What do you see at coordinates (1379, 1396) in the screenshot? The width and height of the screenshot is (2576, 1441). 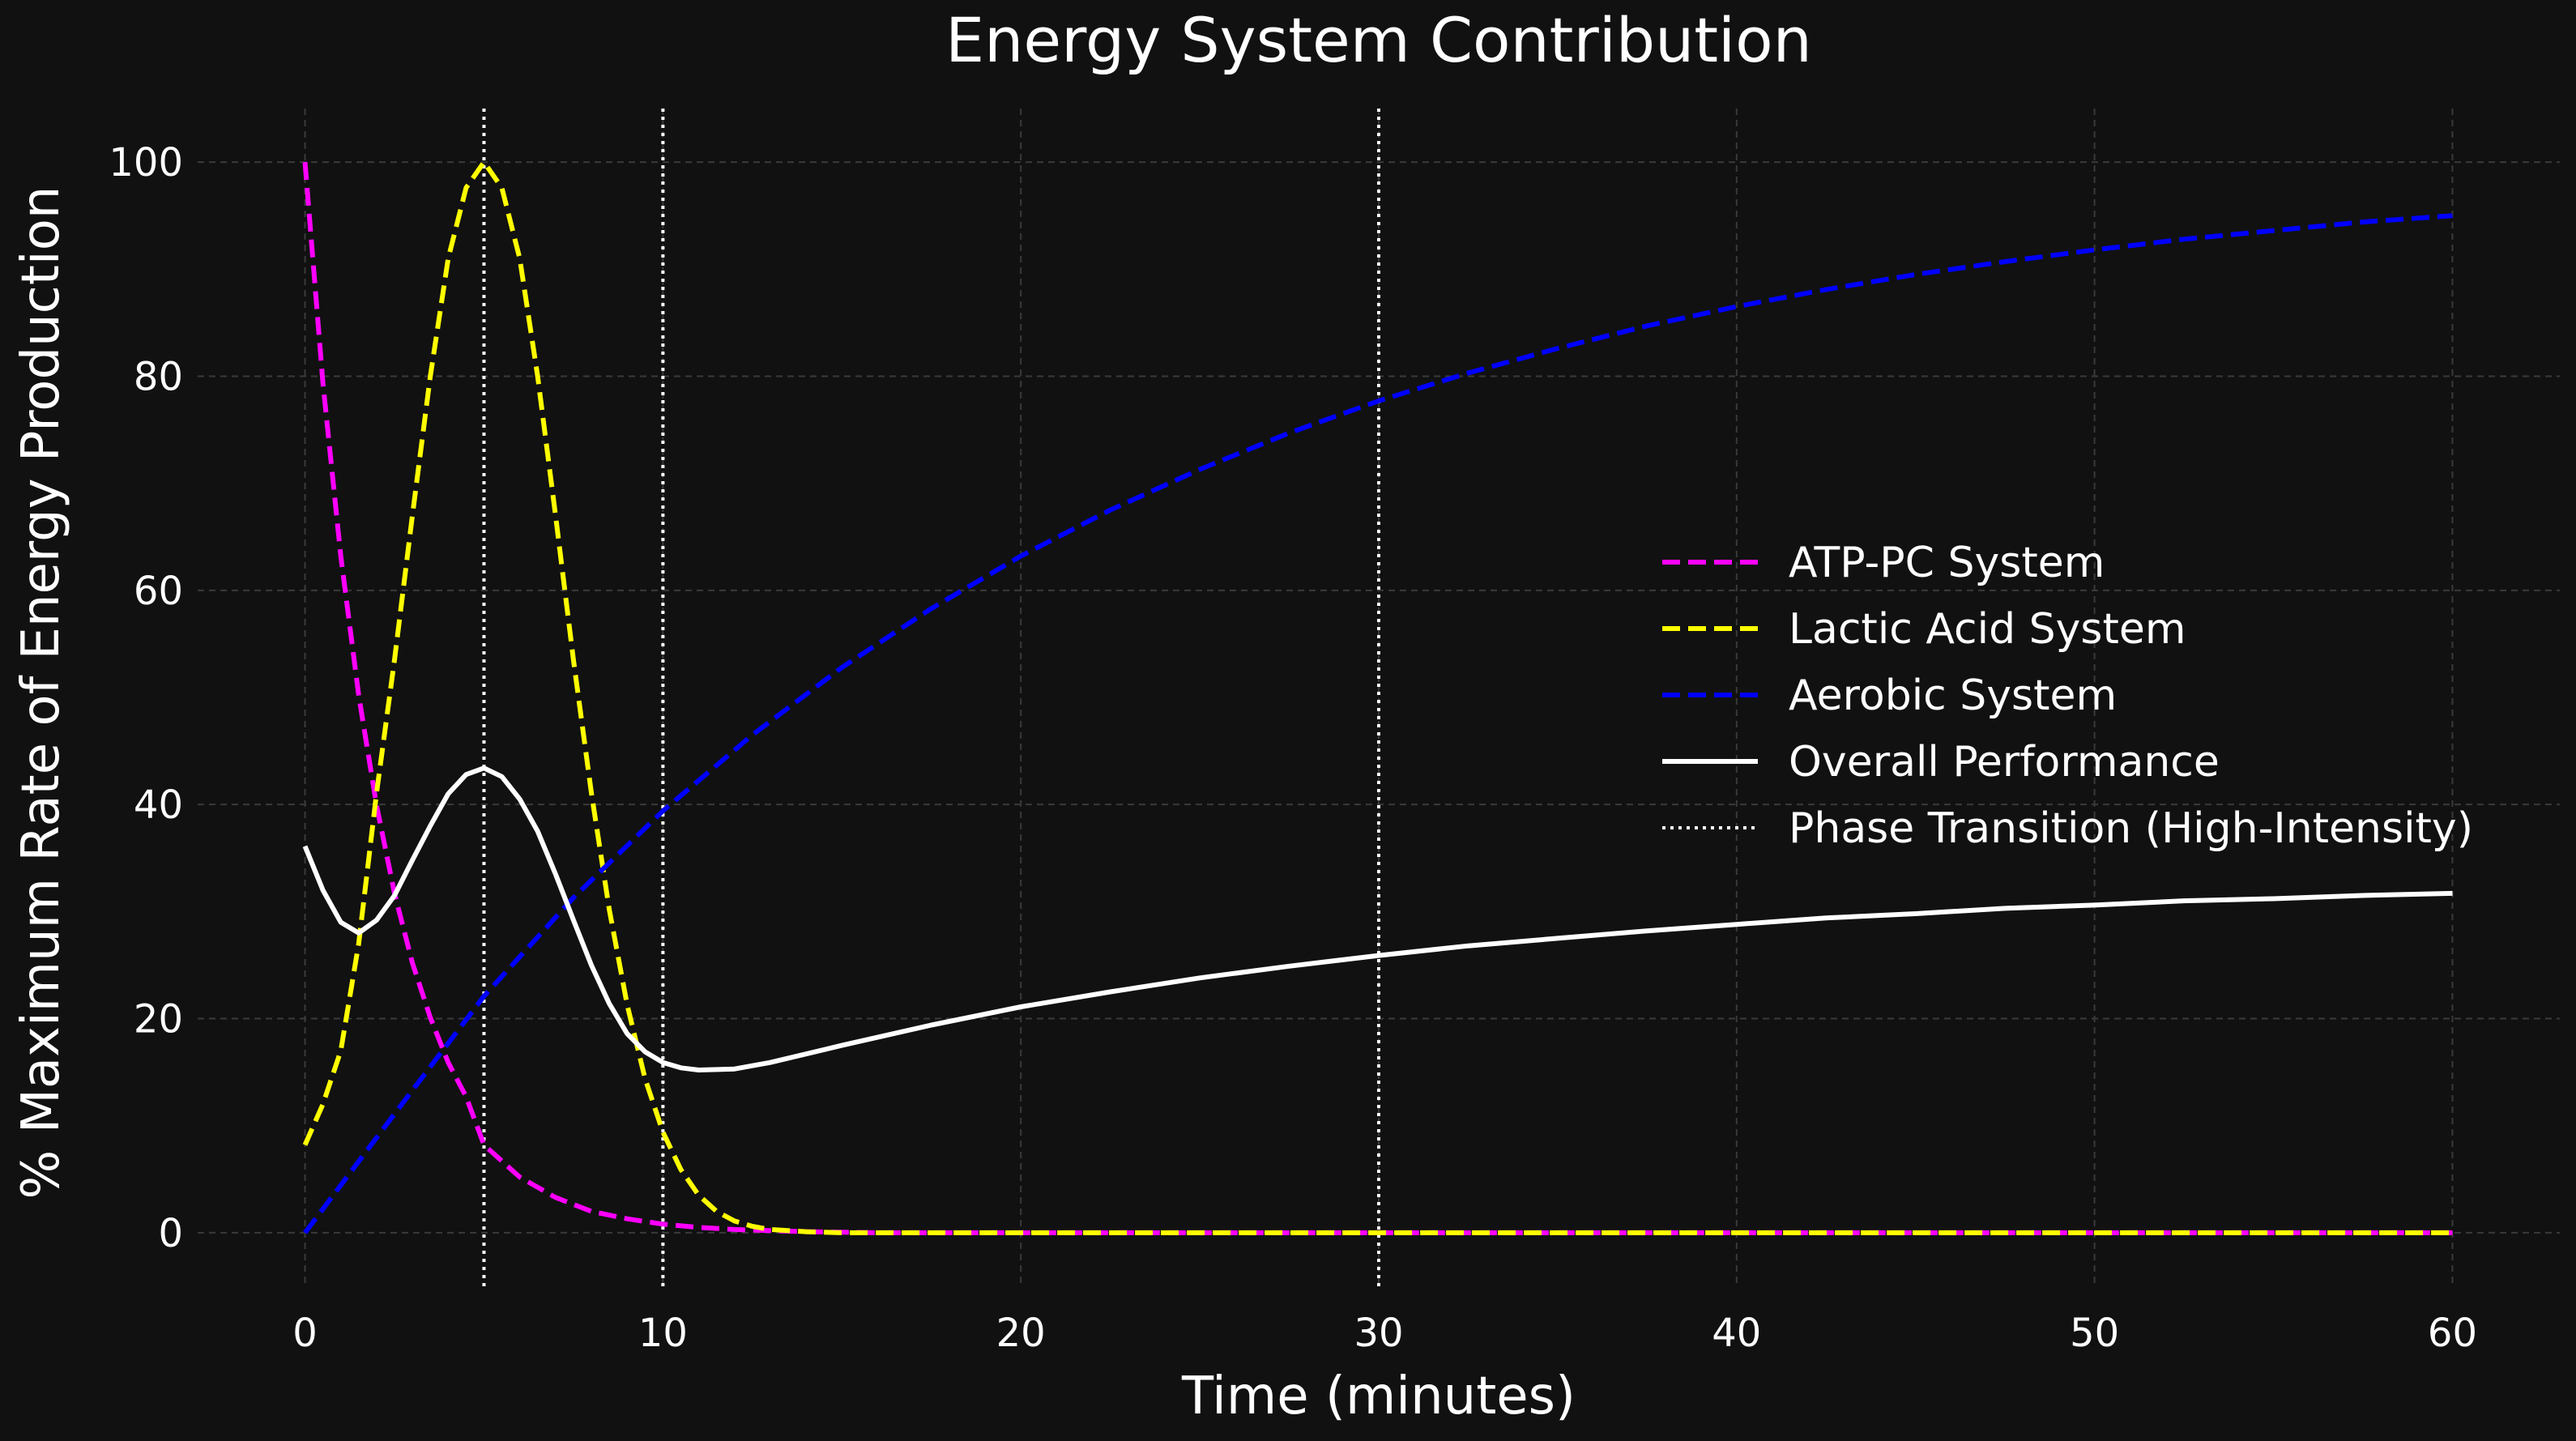 I see `x-axis-title: Time (minutes)` at bounding box center [1379, 1396].